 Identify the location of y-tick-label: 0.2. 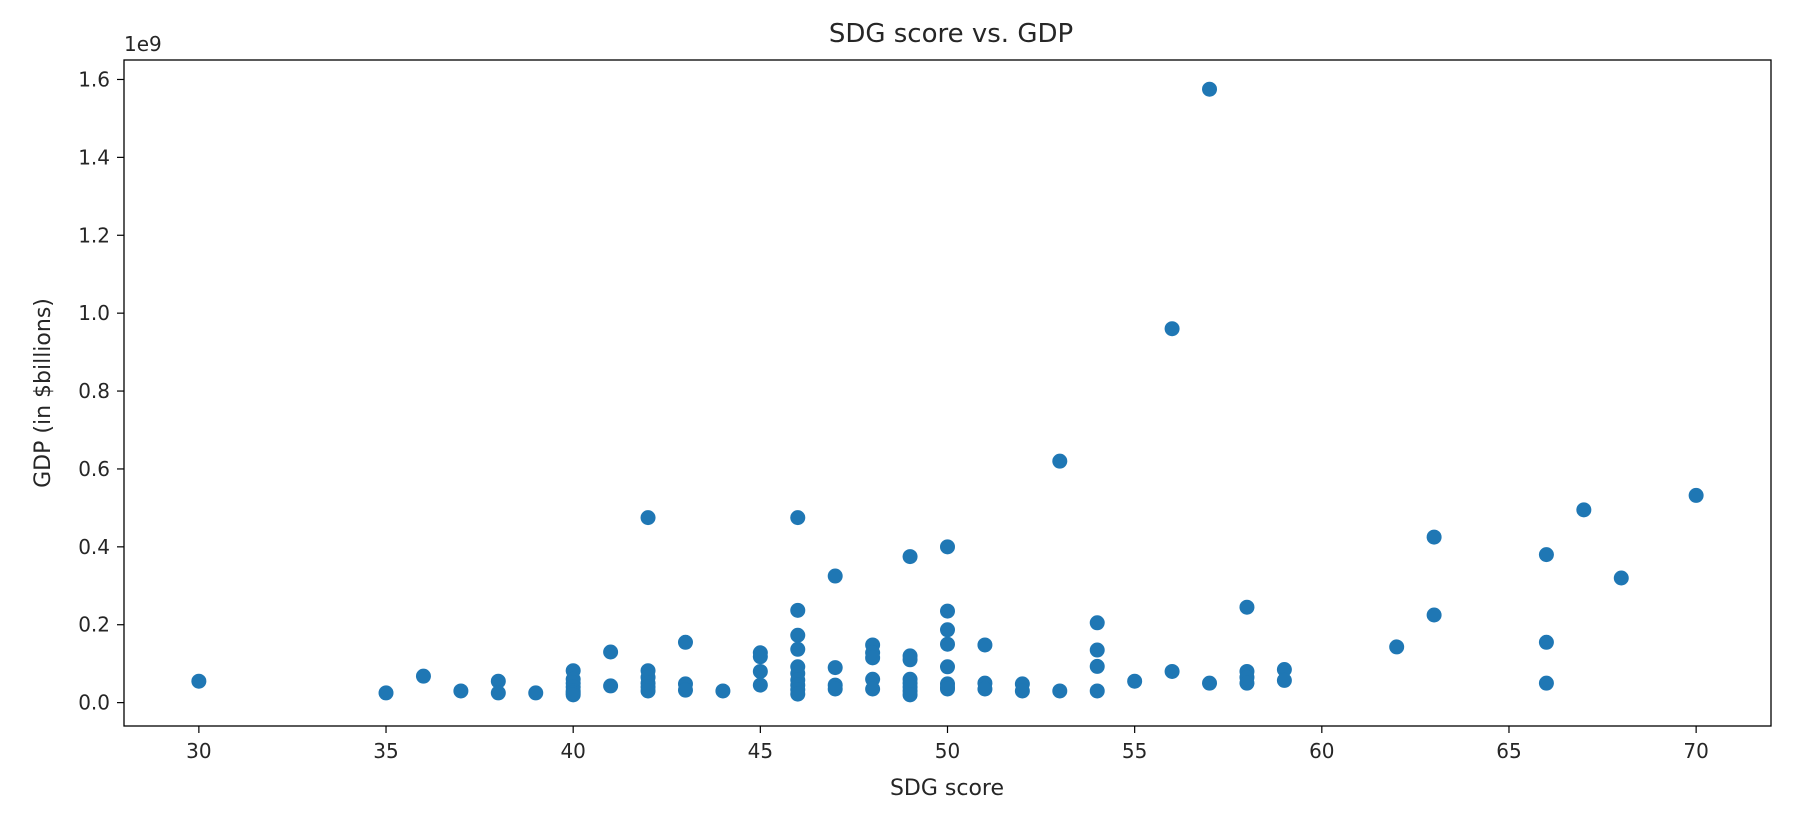
(94, 625).